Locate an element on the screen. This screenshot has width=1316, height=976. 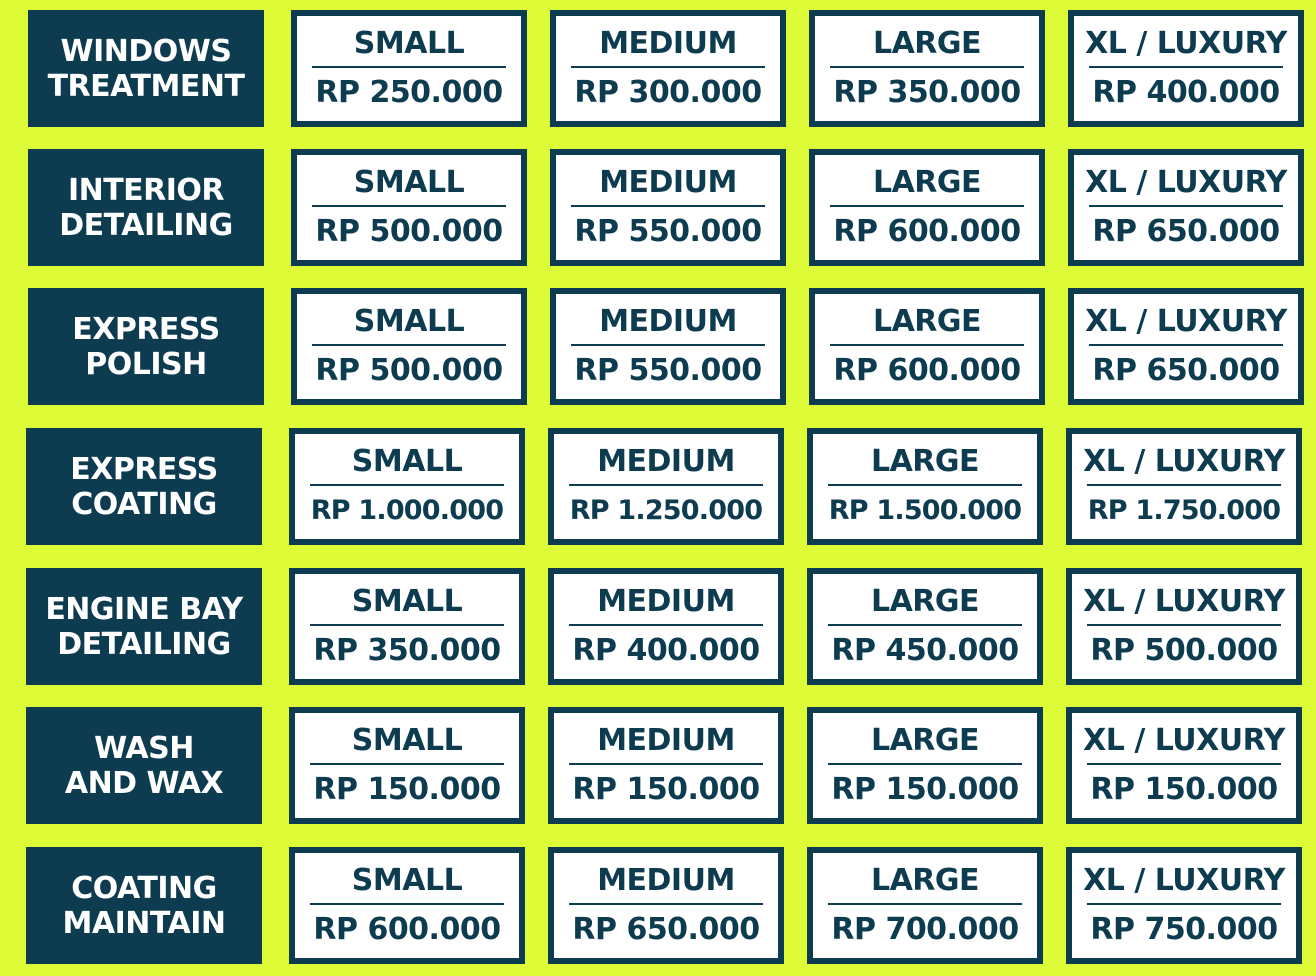
price-value: RP 400.000 is located at coordinates (1186, 92).